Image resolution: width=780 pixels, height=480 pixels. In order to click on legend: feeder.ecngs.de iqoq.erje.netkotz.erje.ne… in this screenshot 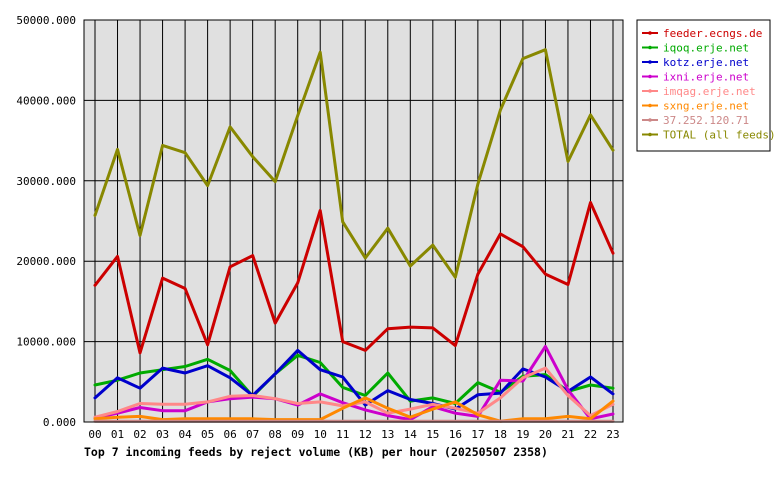, I will do `click(706, 85)`.